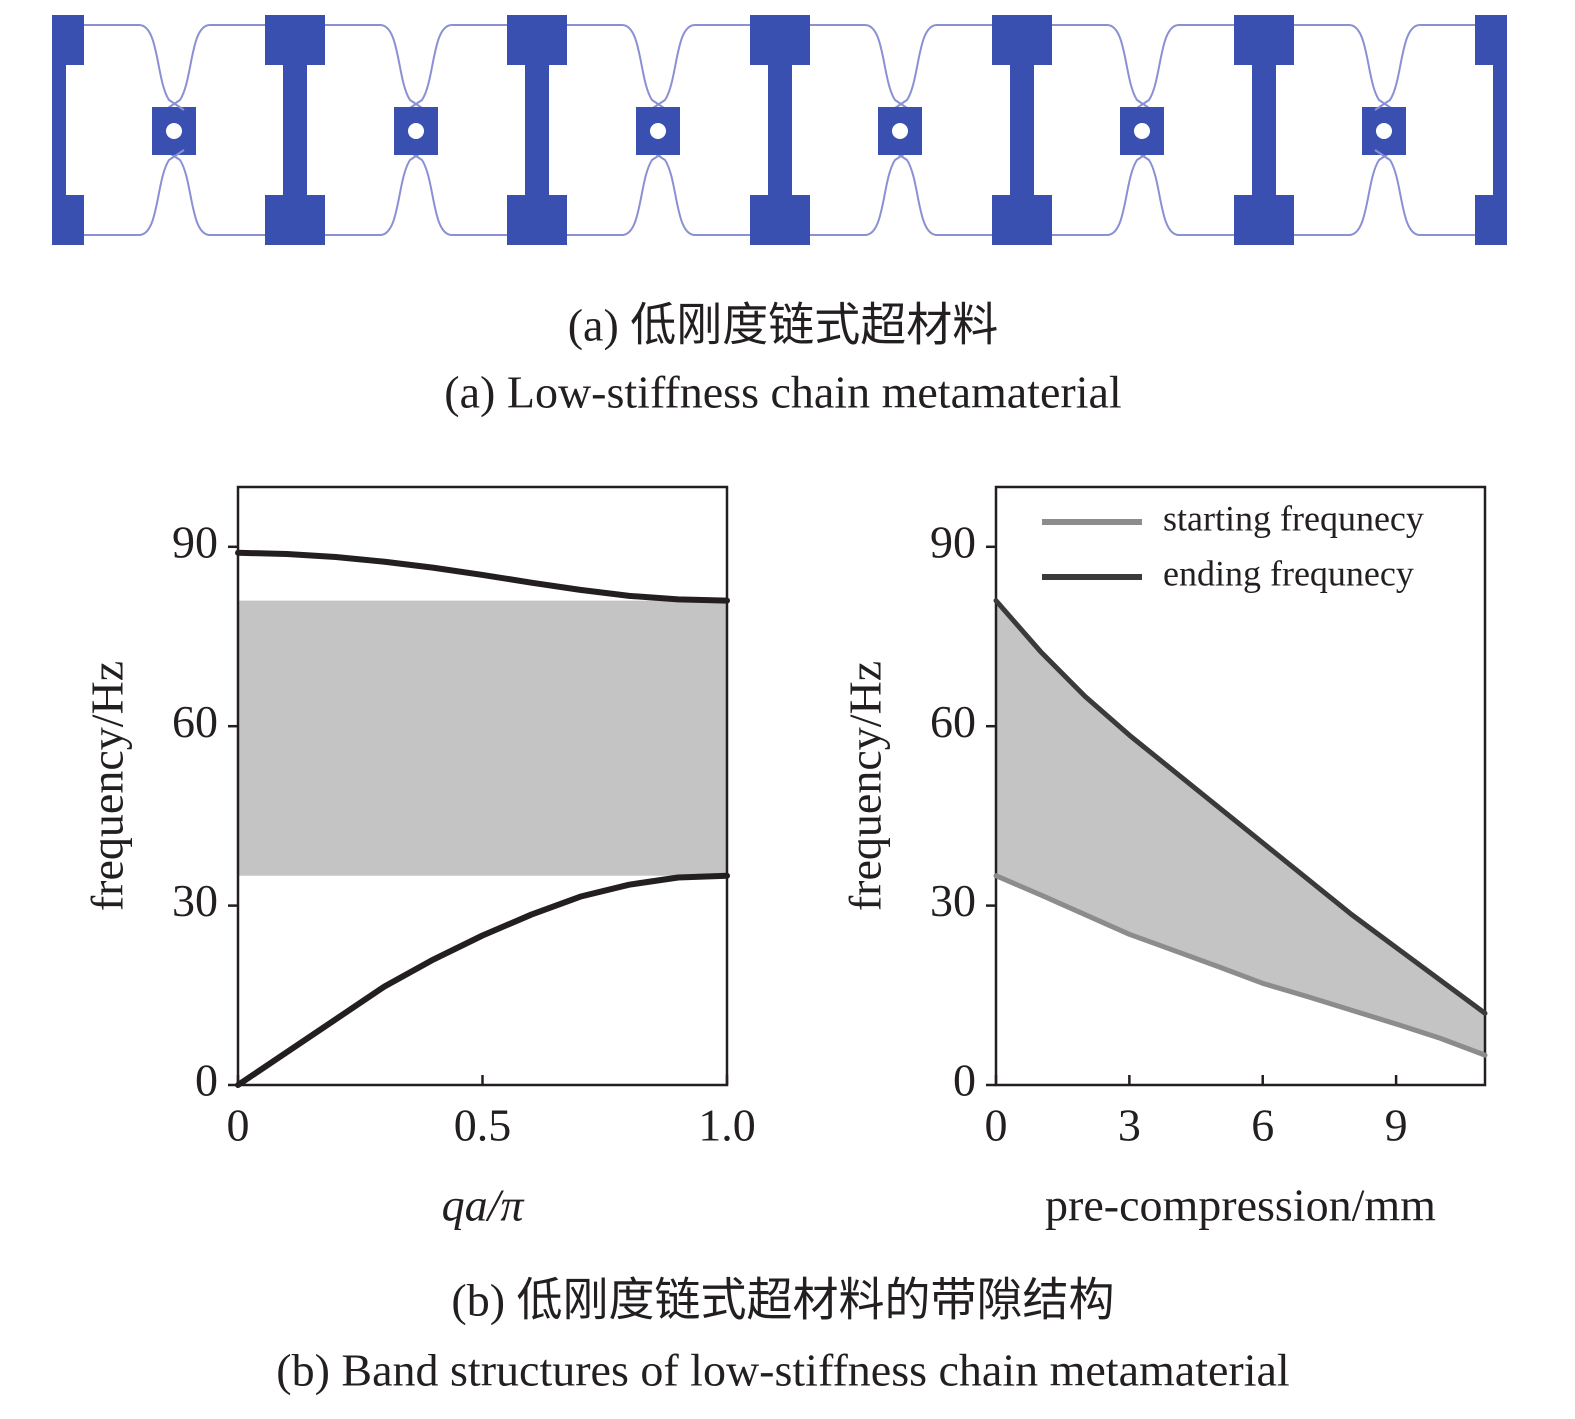 The width and height of the screenshot is (1575, 1419). What do you see at coordinates (1396, 1125) in the screenshot?
I see `x-tick-label: 9` at bounding box center [1396, 1125].